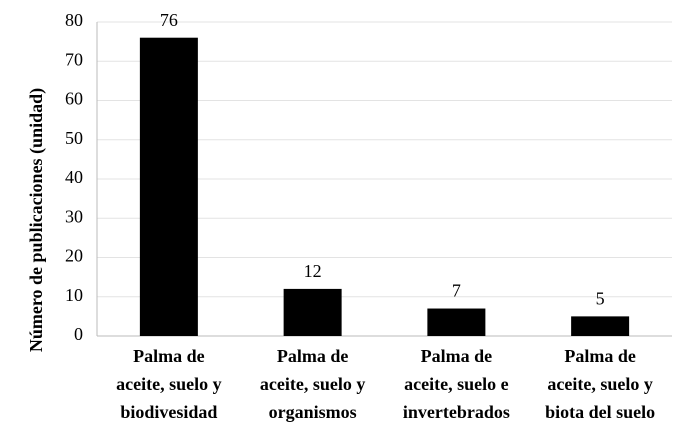 The image size is (692, 436). I want to click on y-tick-label: 0, so click(78, 334).